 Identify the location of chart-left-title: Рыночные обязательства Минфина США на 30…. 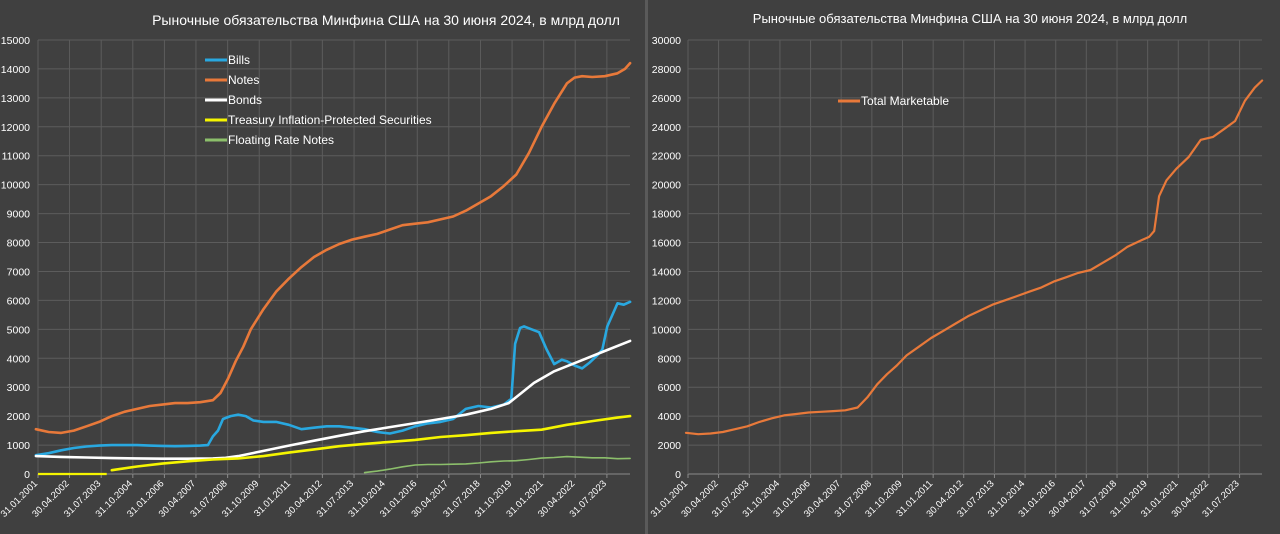
(386, 20).